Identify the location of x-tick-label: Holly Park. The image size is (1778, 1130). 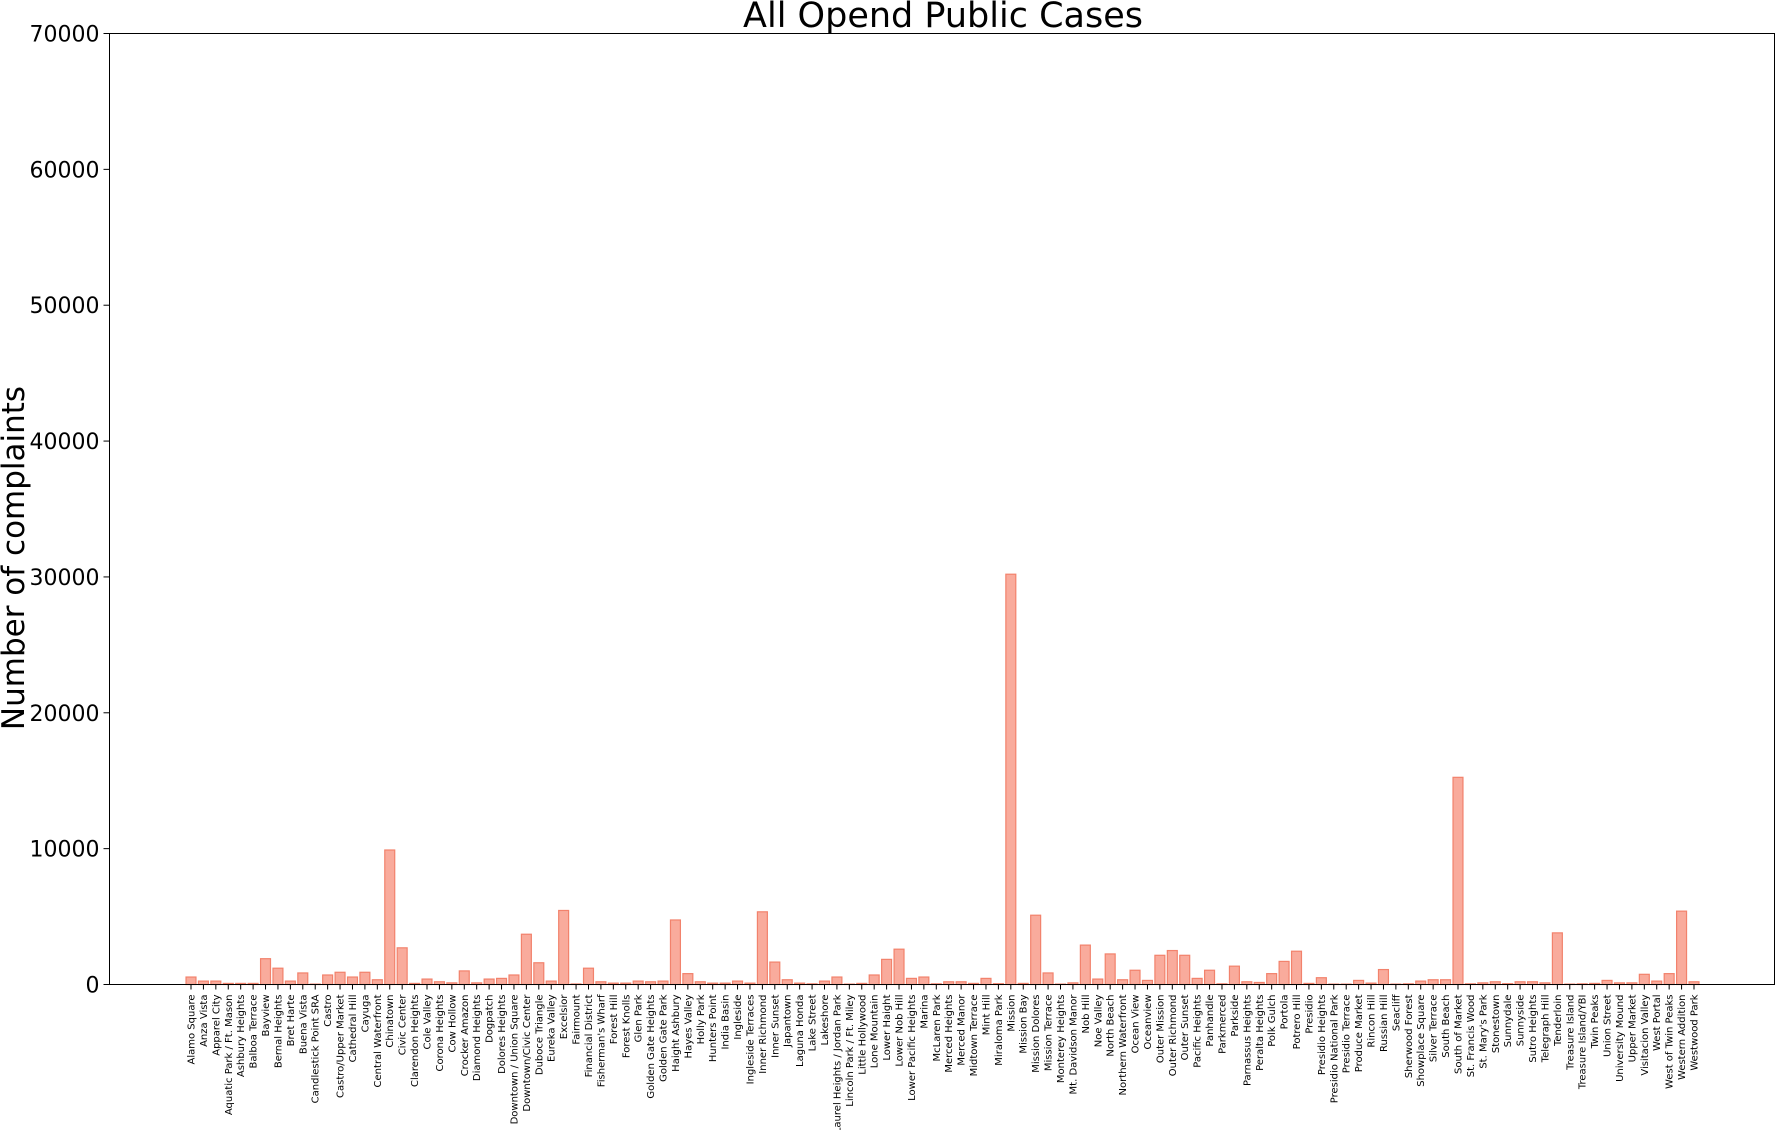
(701, 1019).